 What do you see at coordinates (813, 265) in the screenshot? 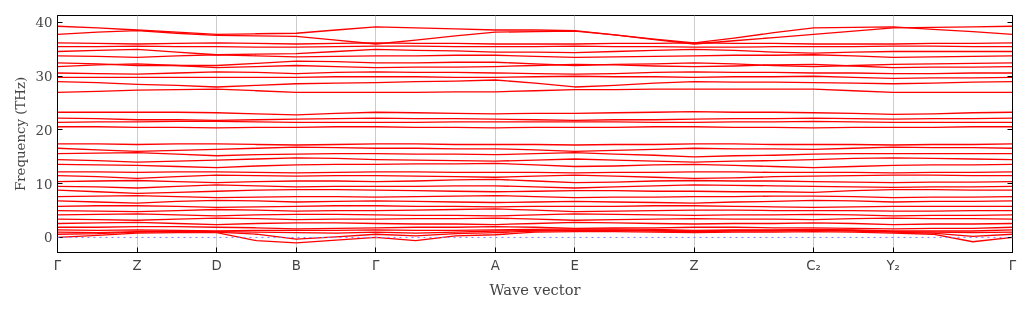
I see `x-tick-label: C₂` at bounding box center [813, 265].